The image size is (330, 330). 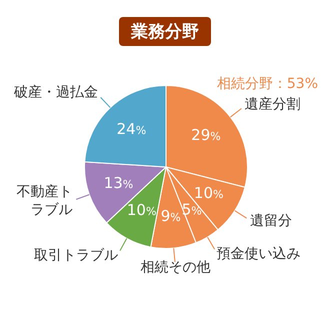 I want to click on slice-label: 遺産分割, so click(x=272, y=104).